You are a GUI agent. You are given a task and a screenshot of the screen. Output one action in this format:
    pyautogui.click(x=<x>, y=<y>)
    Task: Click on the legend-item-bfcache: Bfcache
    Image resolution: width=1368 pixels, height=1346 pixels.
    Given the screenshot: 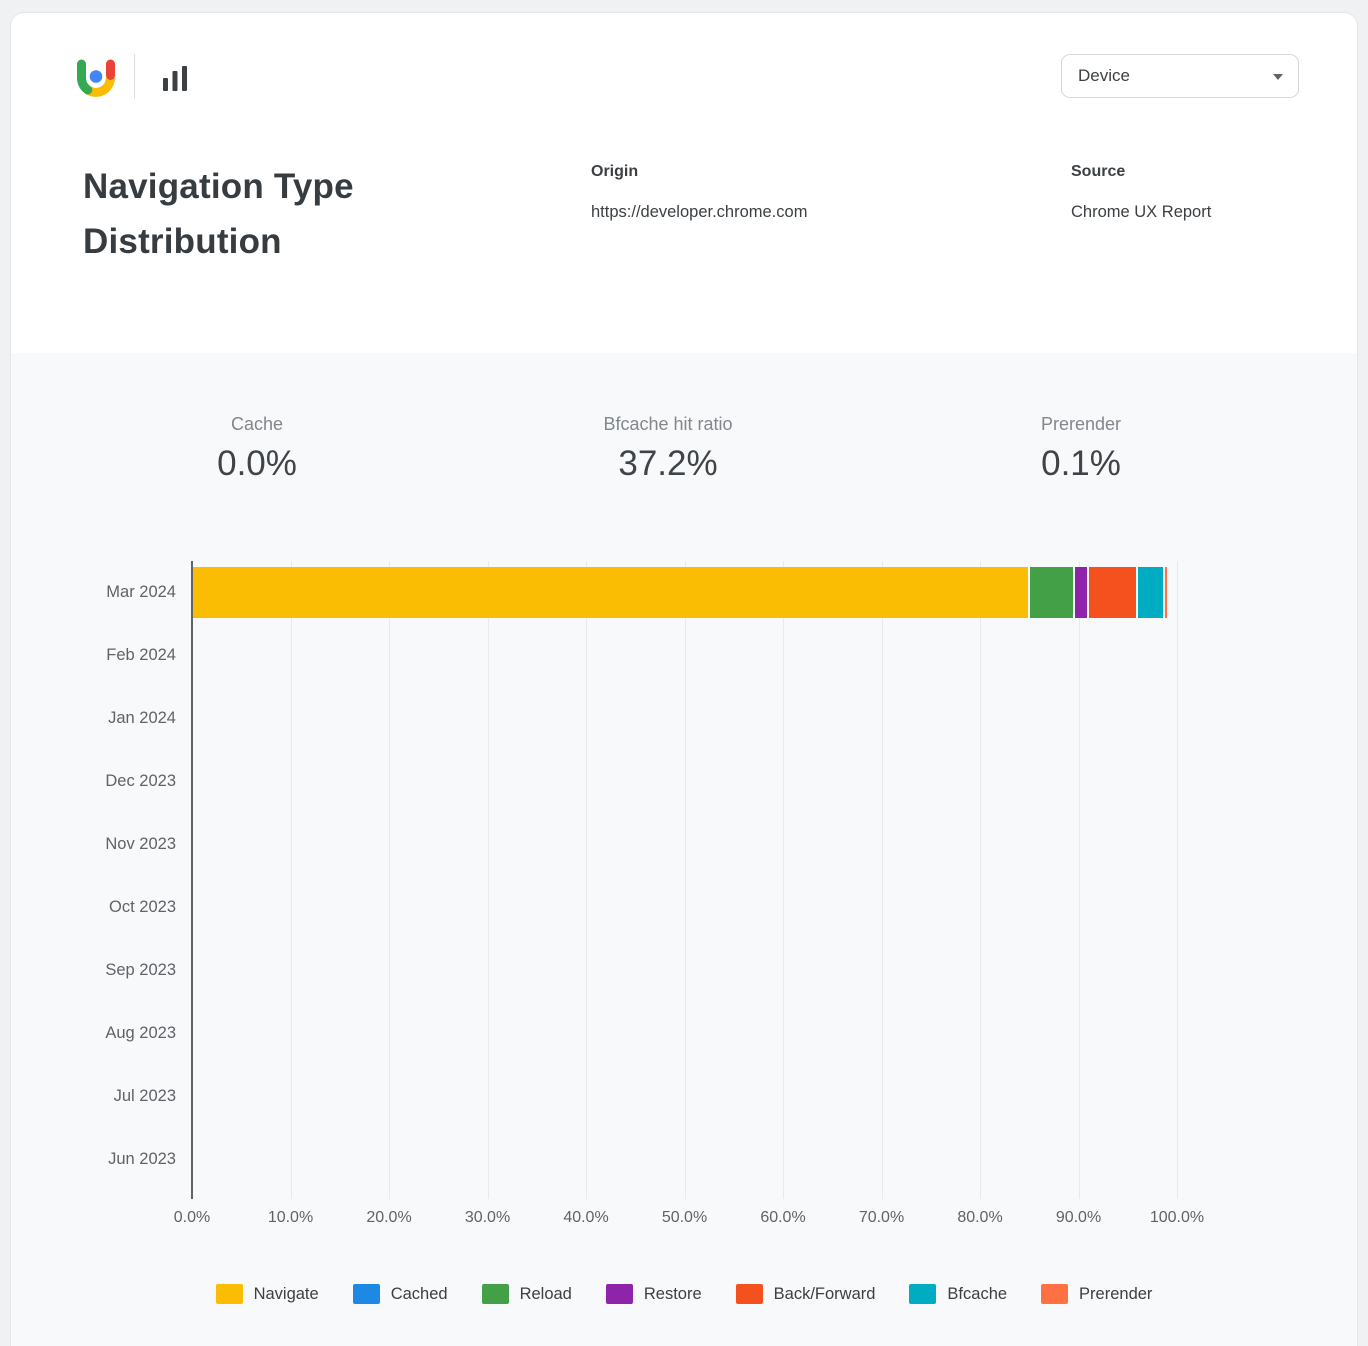 What is the action you would take?
    pyautogui.click(x=958, y=1294)
    